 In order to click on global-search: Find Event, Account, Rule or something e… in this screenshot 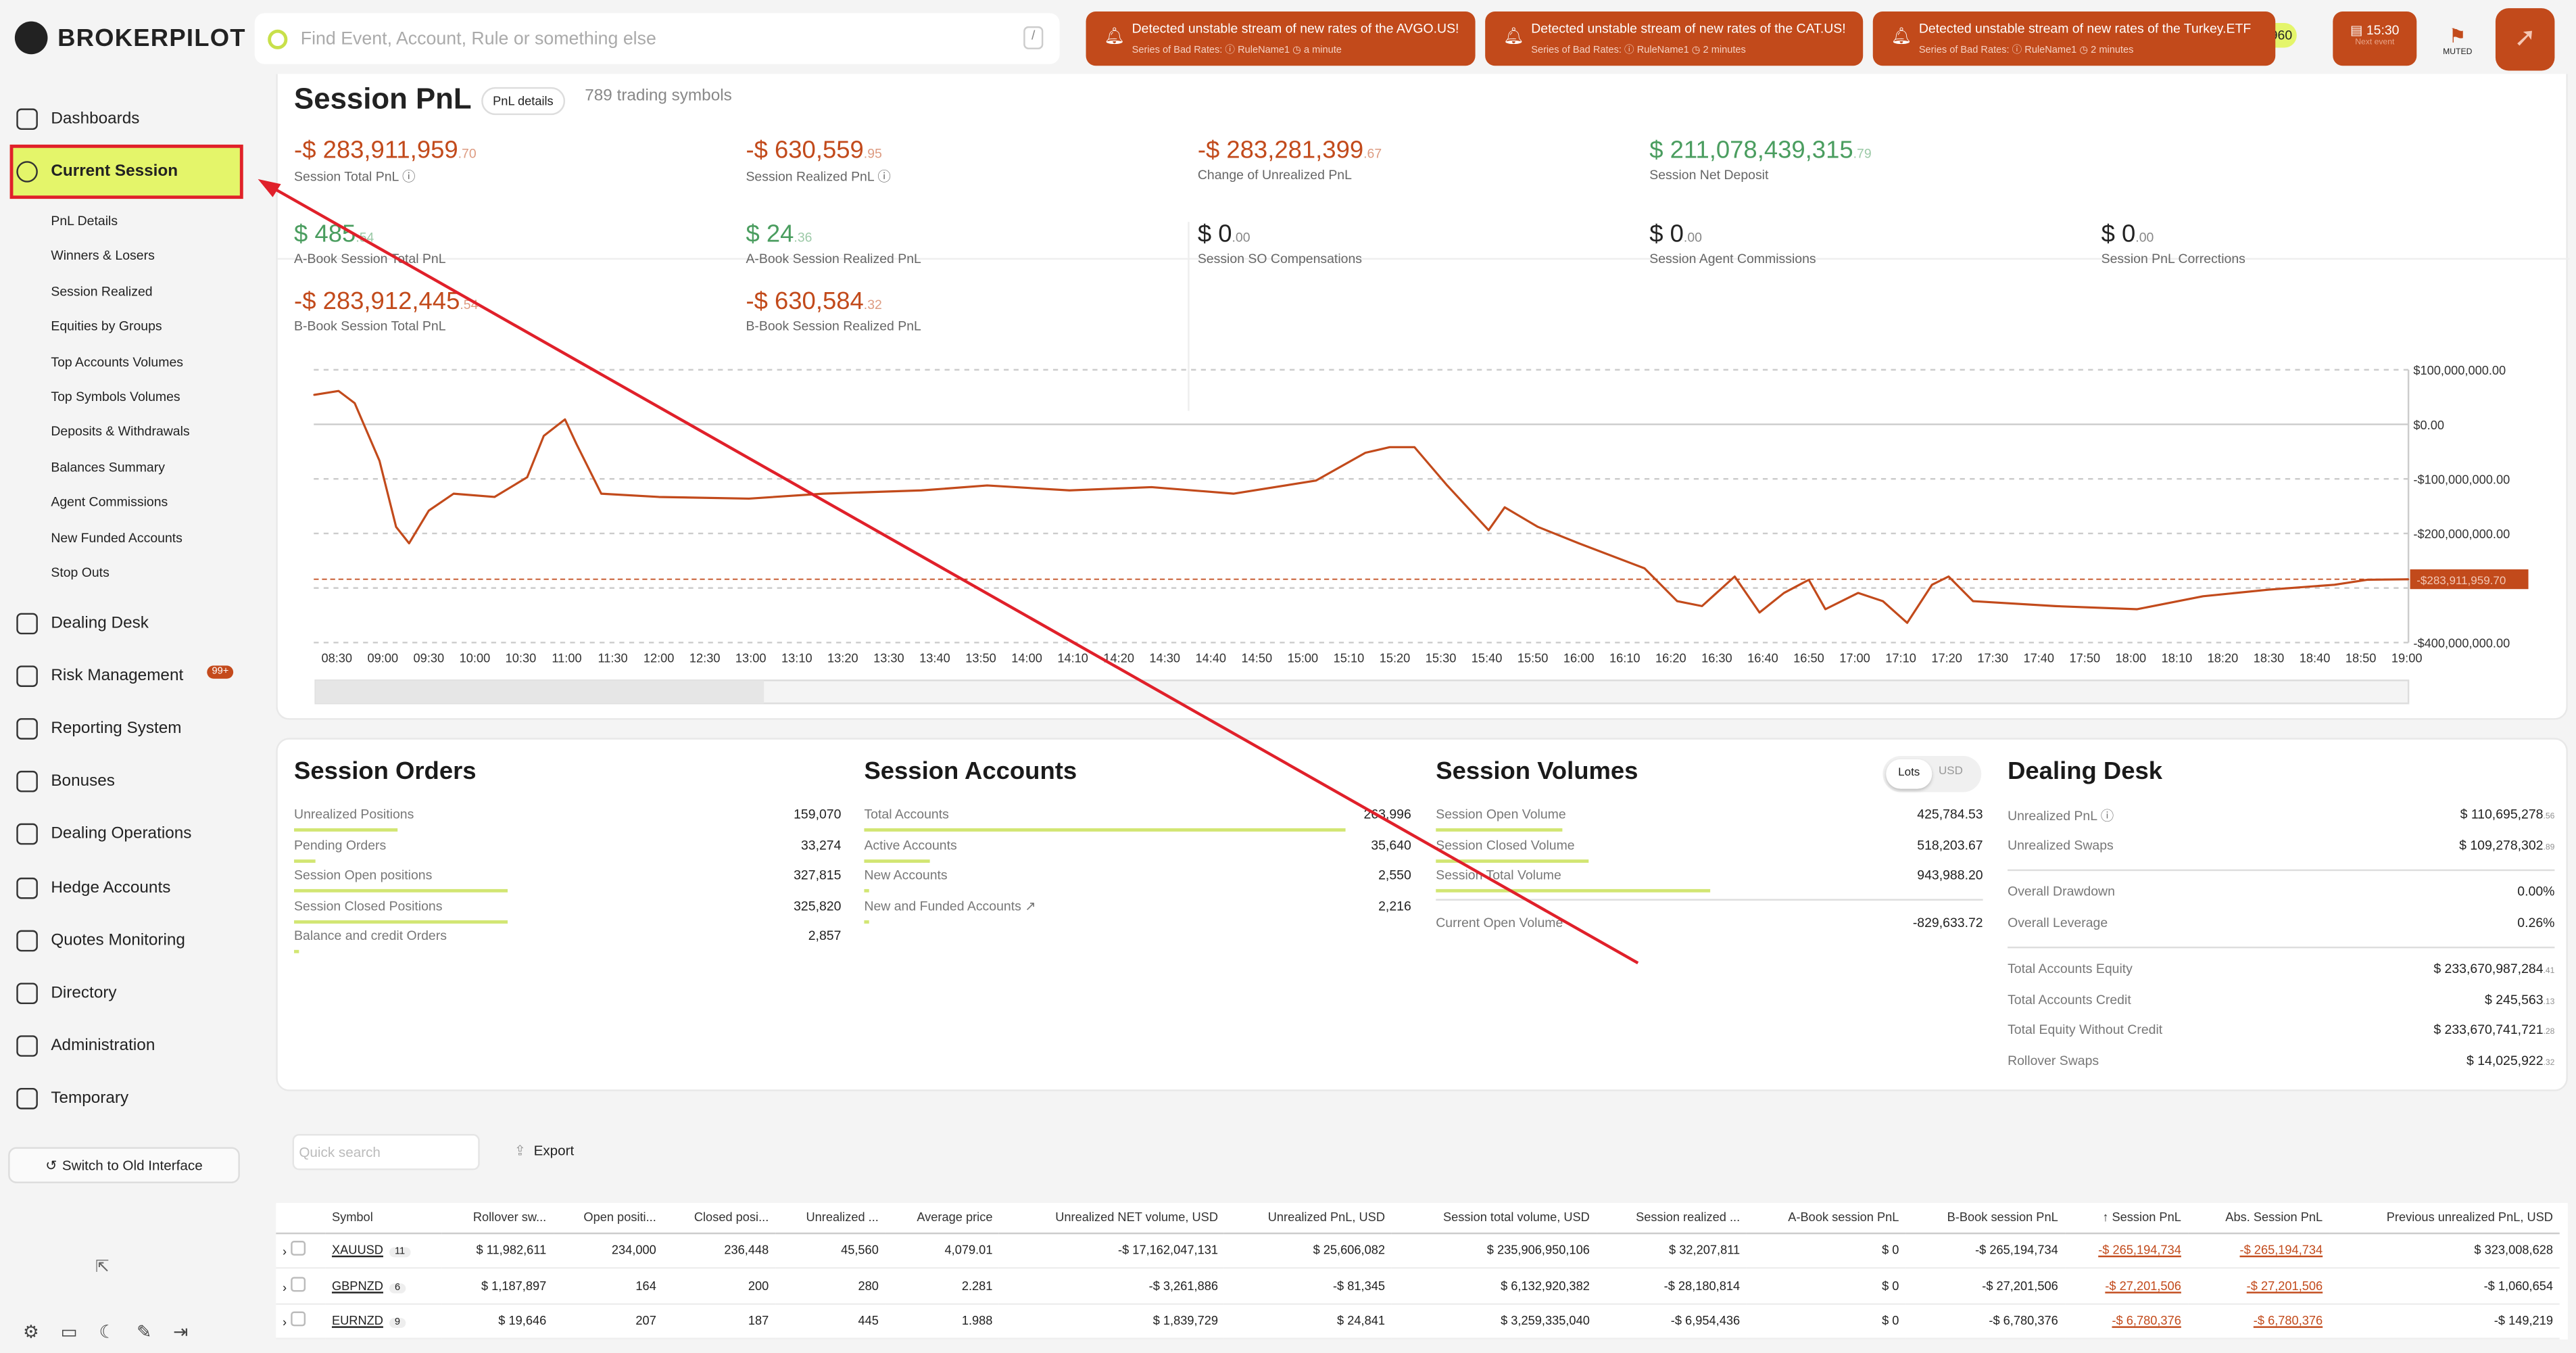, I will do `click(657, 38)`.